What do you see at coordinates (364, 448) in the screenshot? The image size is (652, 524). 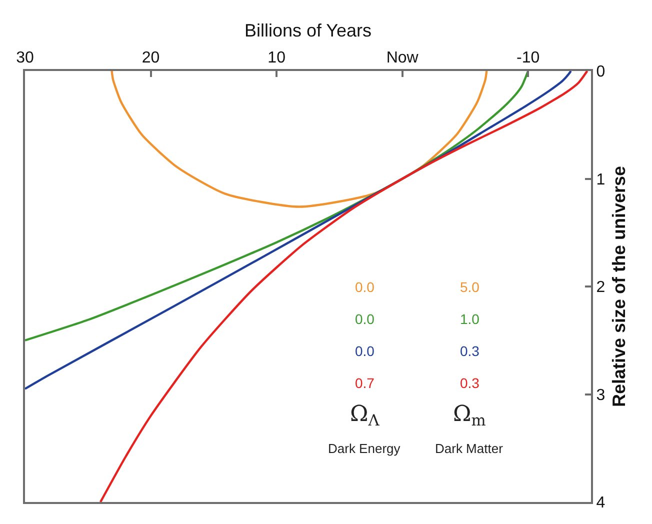 I see `annotation: Dark Energy` at bounding box center [364, 448].